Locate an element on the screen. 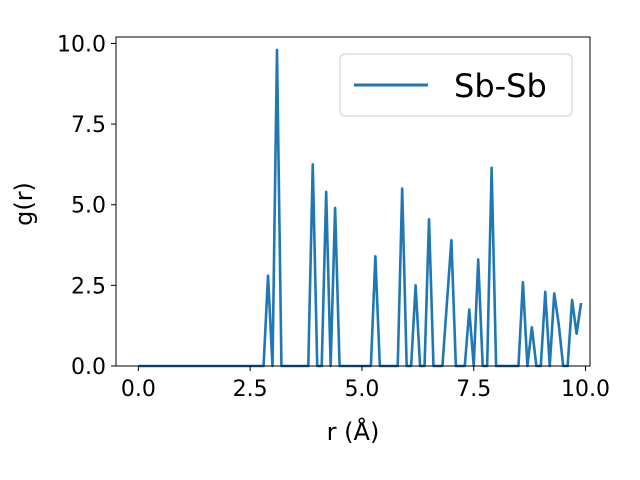  x-axis-label: r (Å) is located at coordinates (353, 431).